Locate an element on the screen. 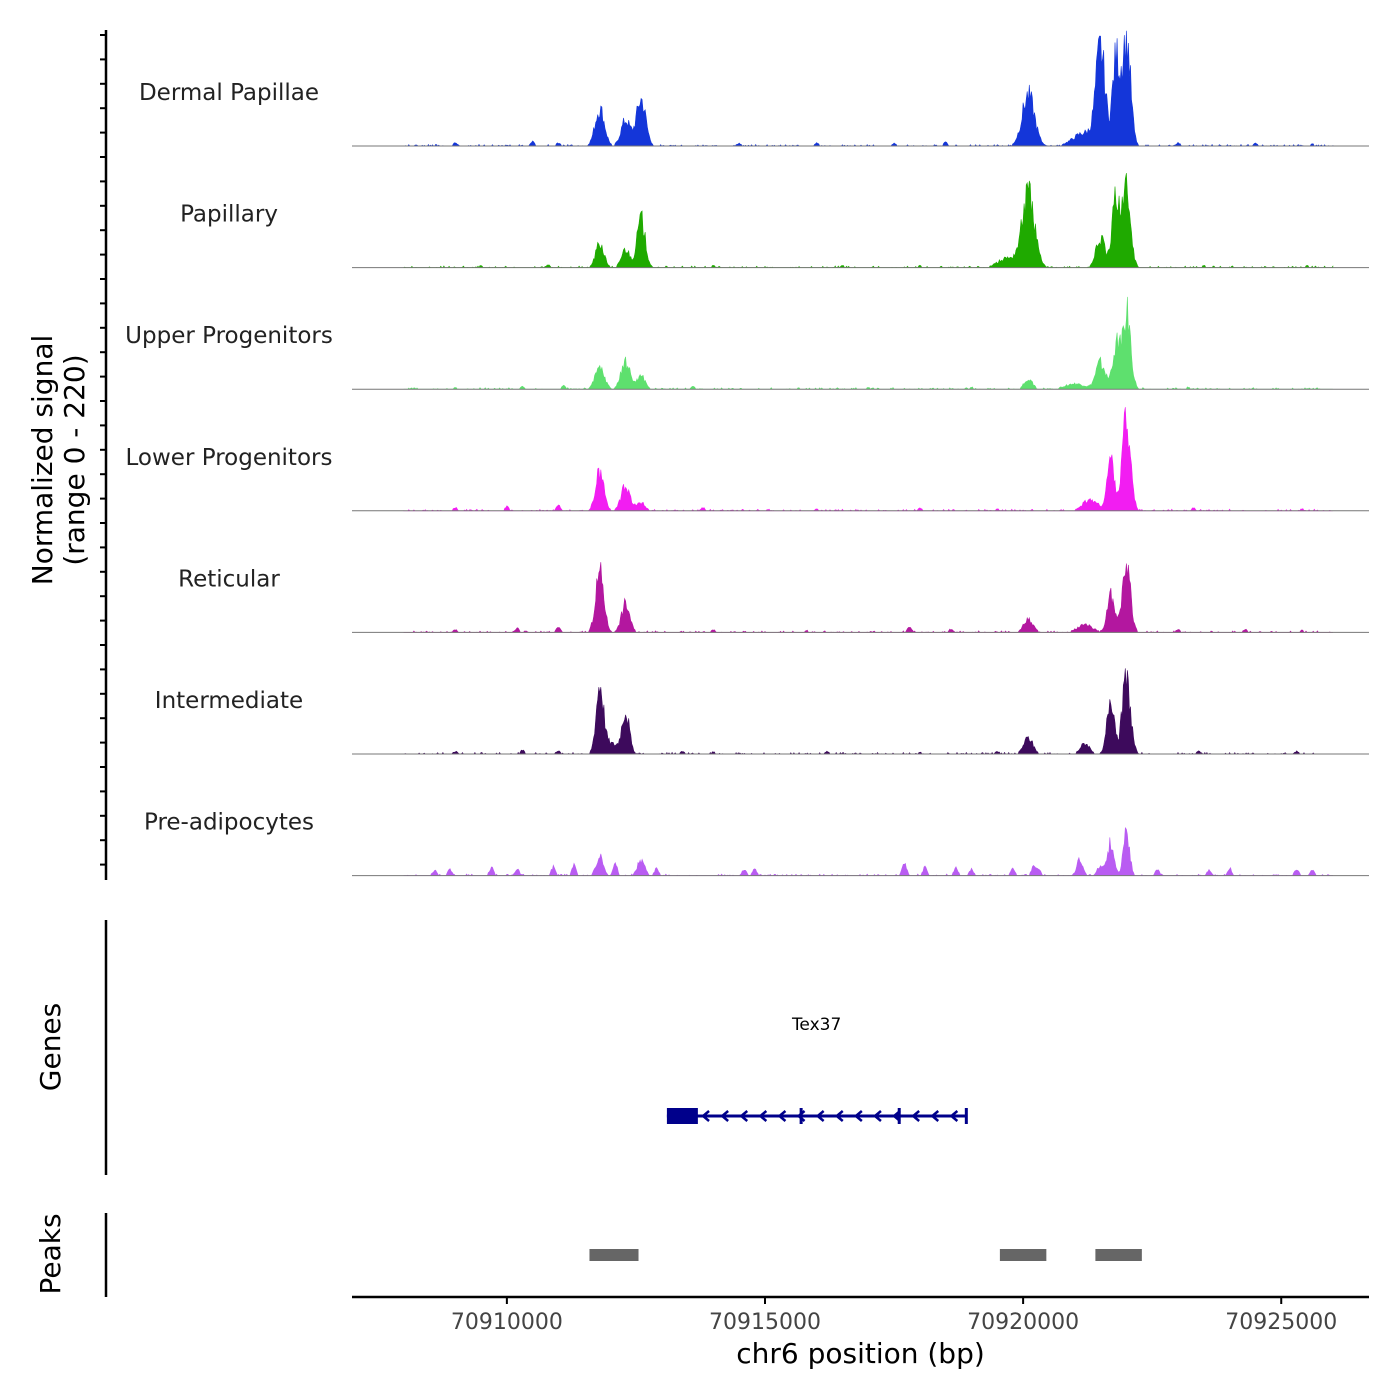 This screenshot has height=1400, width=1400. x-axis-title: chr6 position (bp) is located at coordinates (860, 1353).